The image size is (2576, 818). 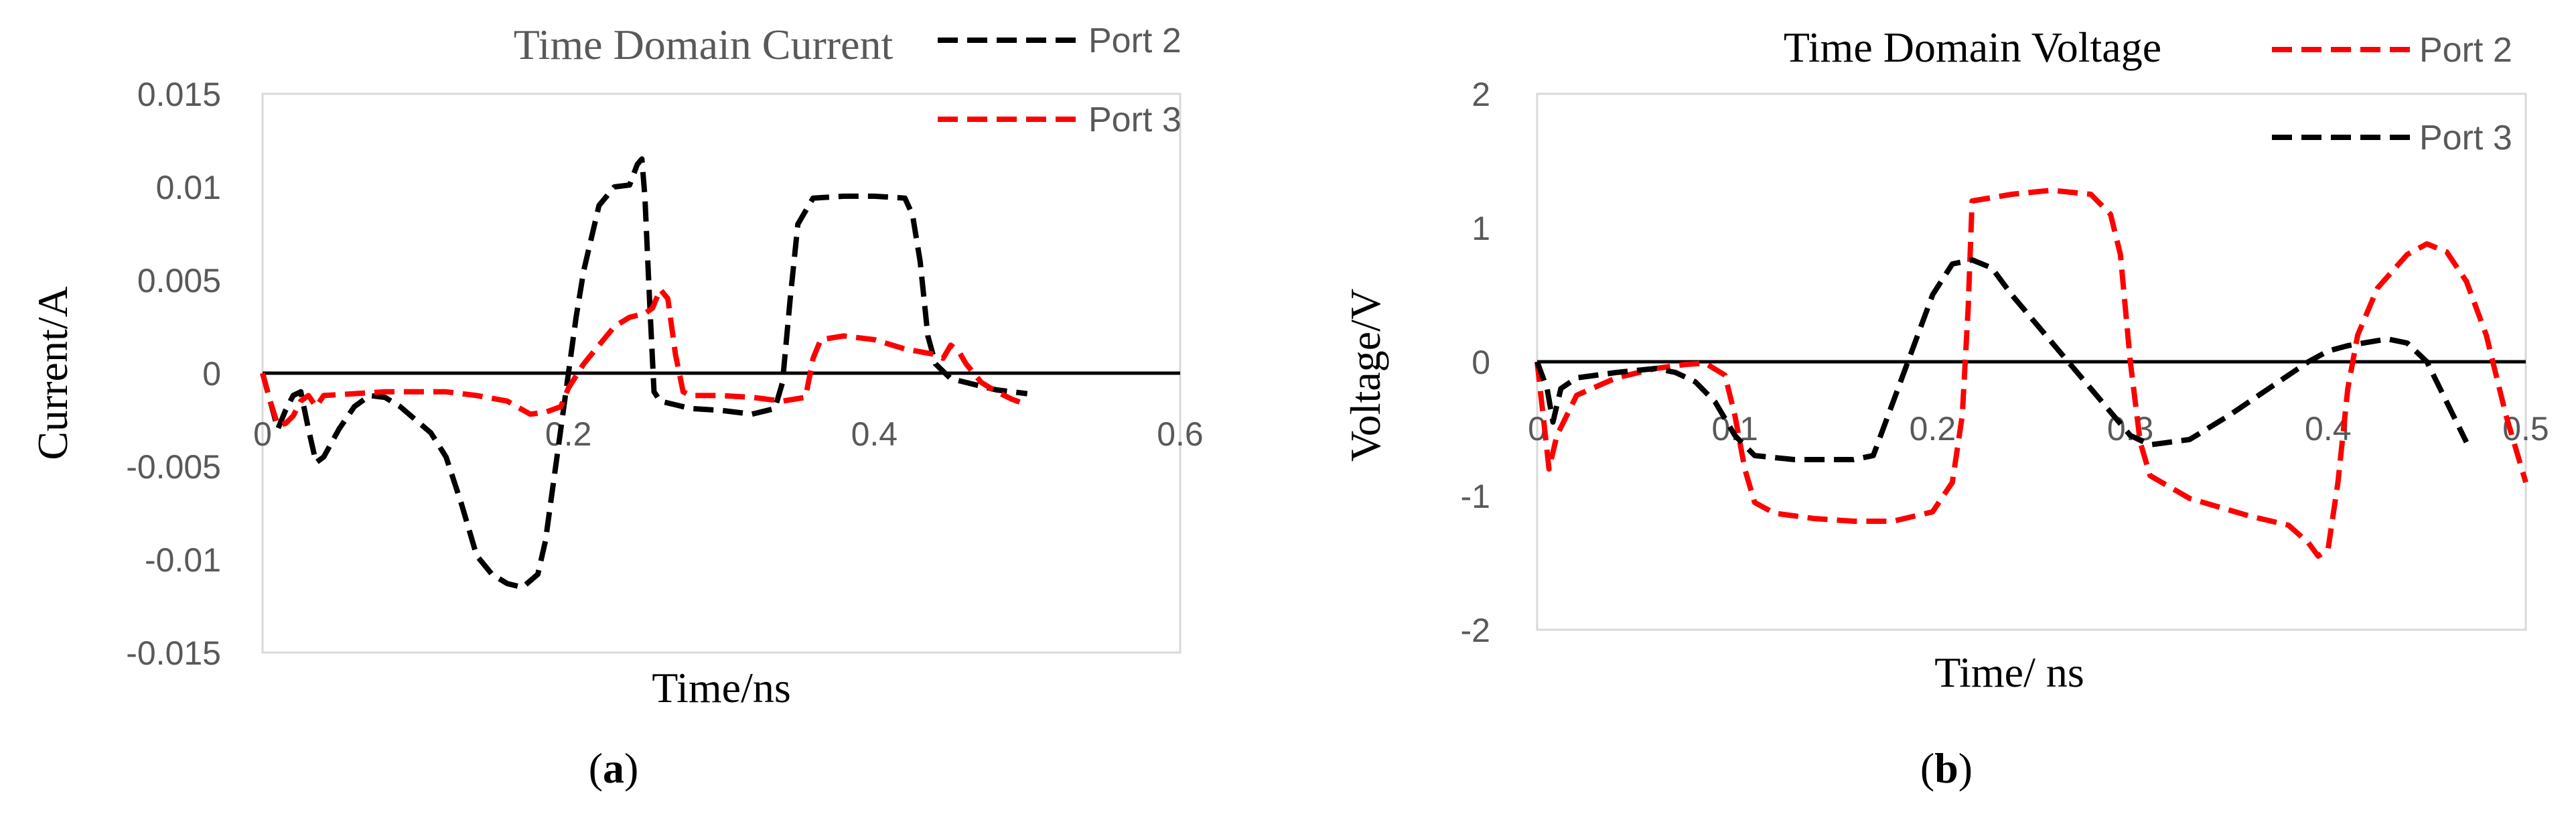 I want to click on chart-b-title: Time Domain Voltage, so click(x=1972, y=47).